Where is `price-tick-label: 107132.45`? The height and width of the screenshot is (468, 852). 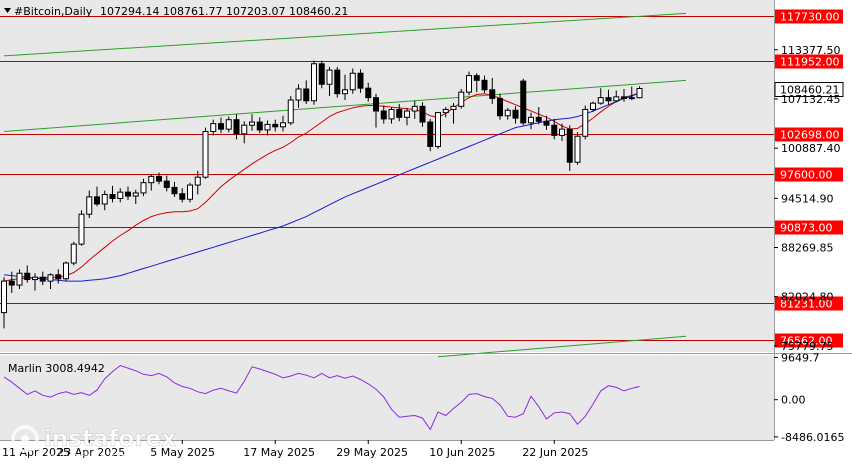 price-tick-label: 107132.45 is located at coordinates (811, 99).